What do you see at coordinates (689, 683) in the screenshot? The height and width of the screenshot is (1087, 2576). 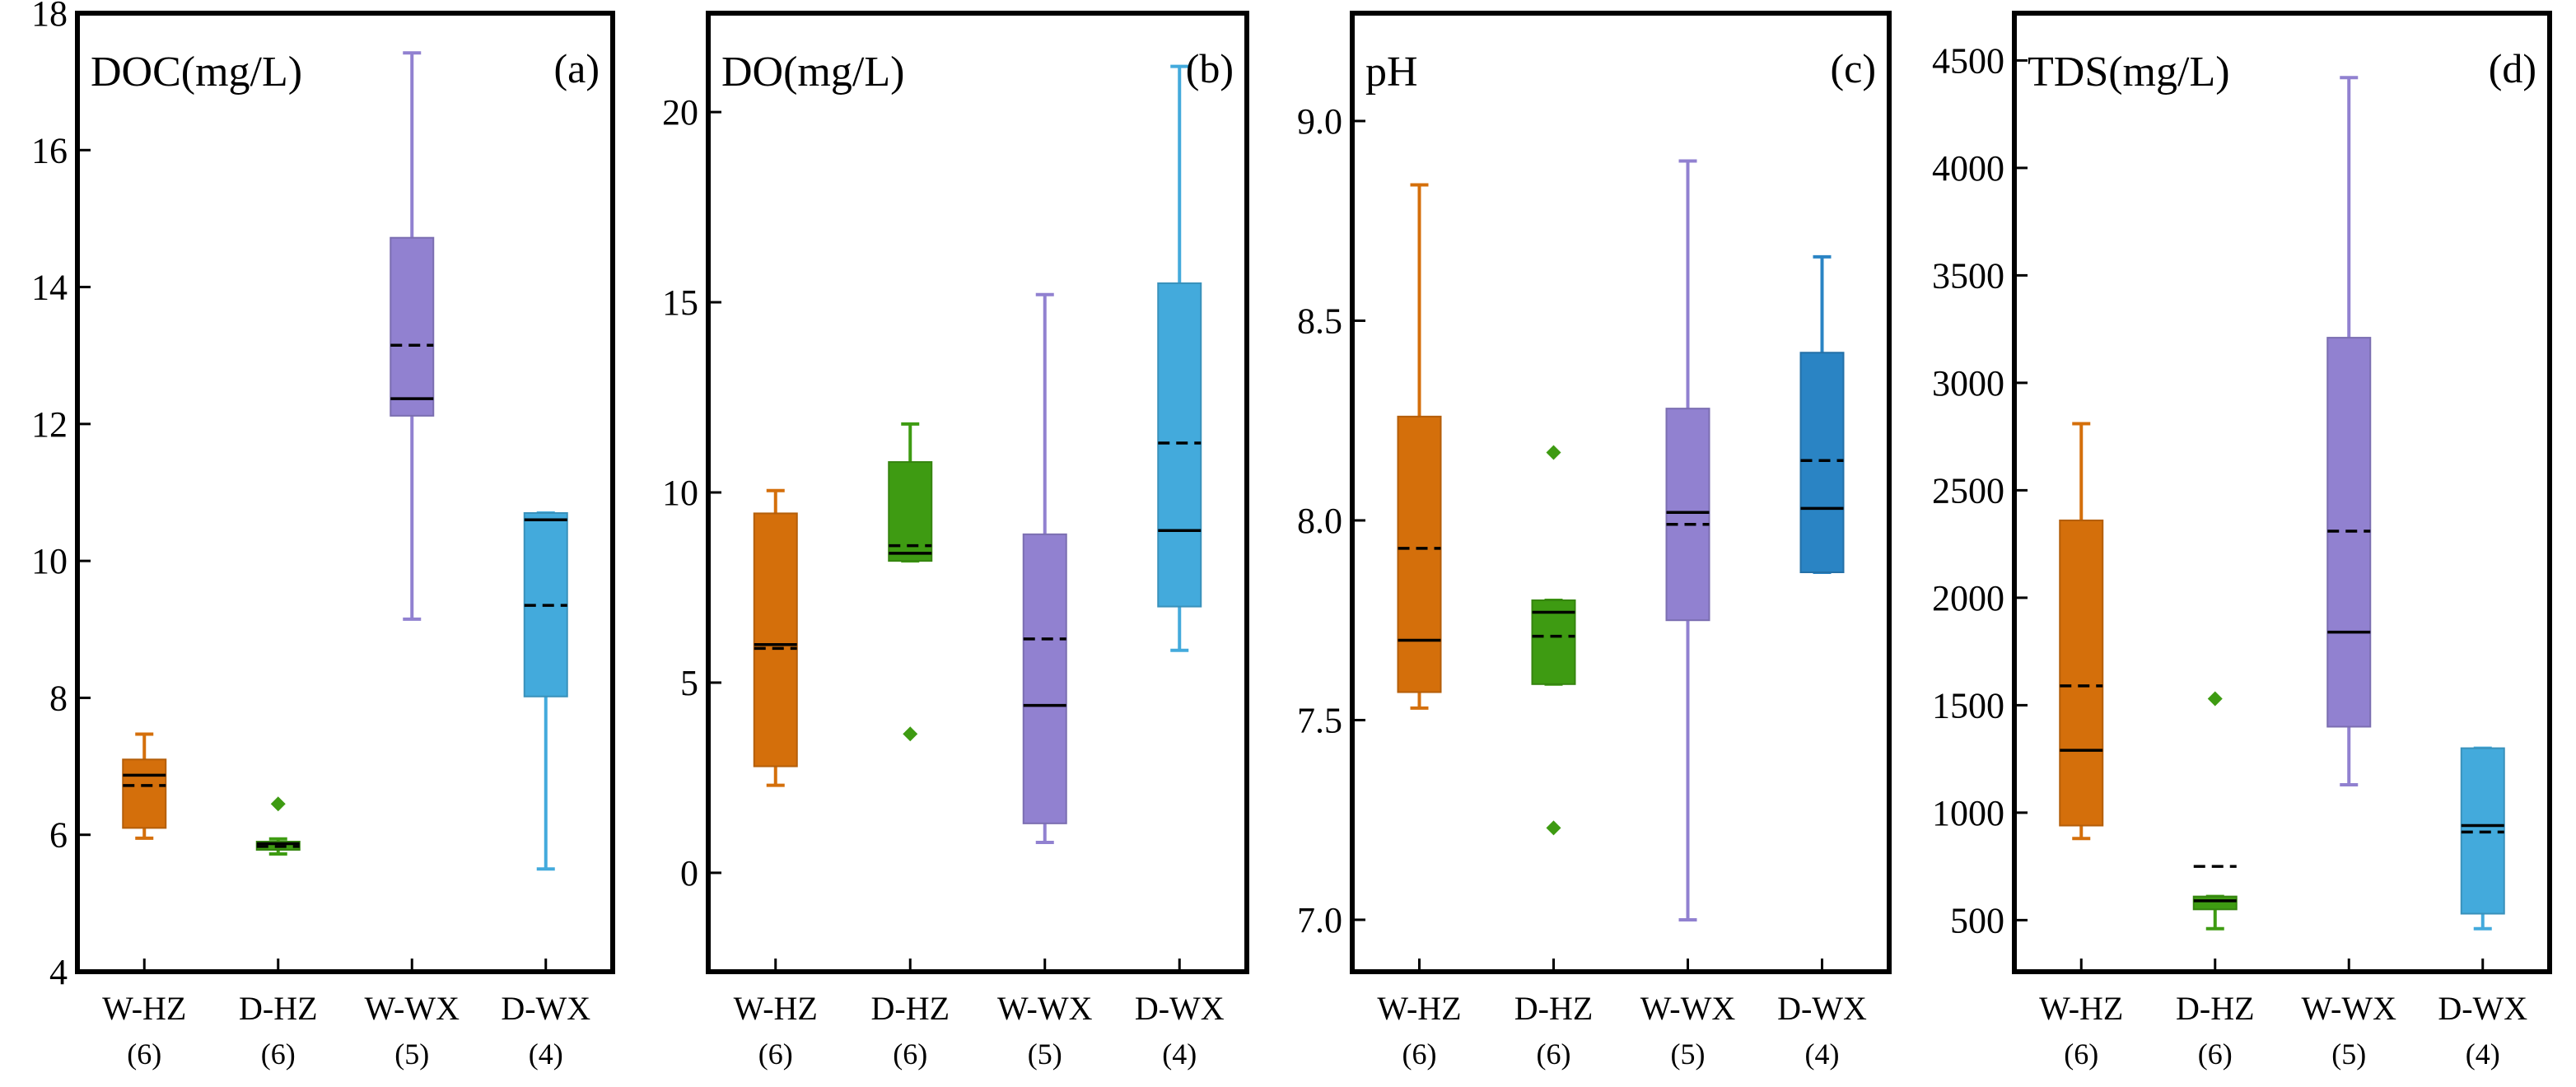 I see `y-tick-label: 5` at bounding box center [689, 683].